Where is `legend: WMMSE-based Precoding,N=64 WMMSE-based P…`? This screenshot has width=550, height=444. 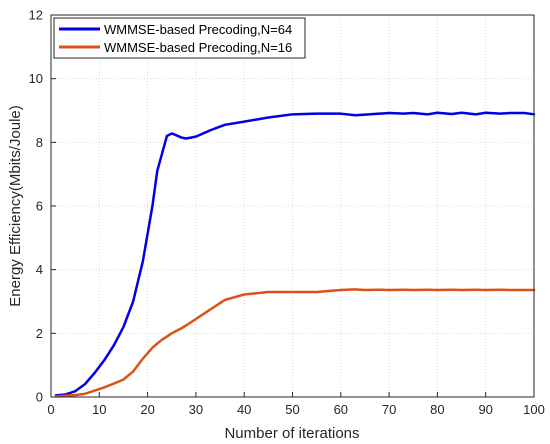 legend: WMMSE-based Precoding,N=64 WMMSE-based P… is located at coordinates (179, 38).